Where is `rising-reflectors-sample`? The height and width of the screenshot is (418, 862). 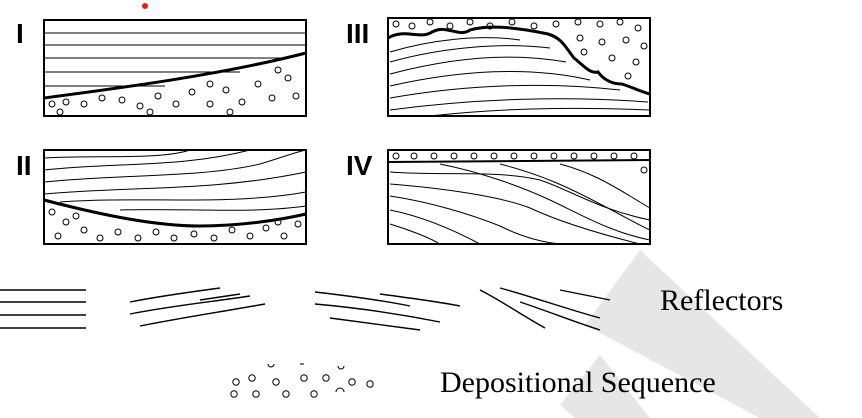 rising-reflectors-sample is located at coordinates (197, 307).